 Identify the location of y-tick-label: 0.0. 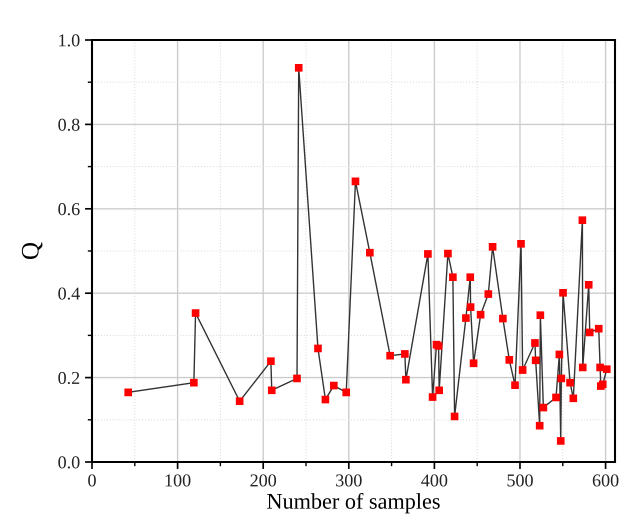
(69, 462).